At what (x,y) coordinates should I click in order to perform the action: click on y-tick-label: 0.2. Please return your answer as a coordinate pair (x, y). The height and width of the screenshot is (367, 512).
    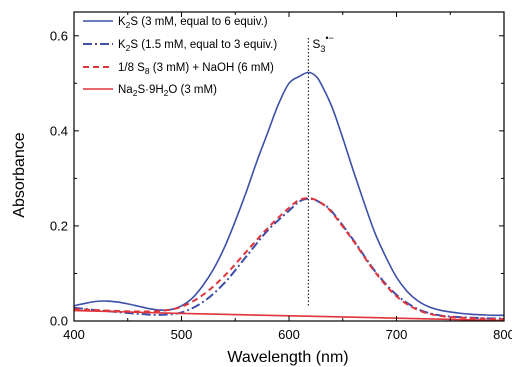
    Looking at the image, I should click on (59, 225).